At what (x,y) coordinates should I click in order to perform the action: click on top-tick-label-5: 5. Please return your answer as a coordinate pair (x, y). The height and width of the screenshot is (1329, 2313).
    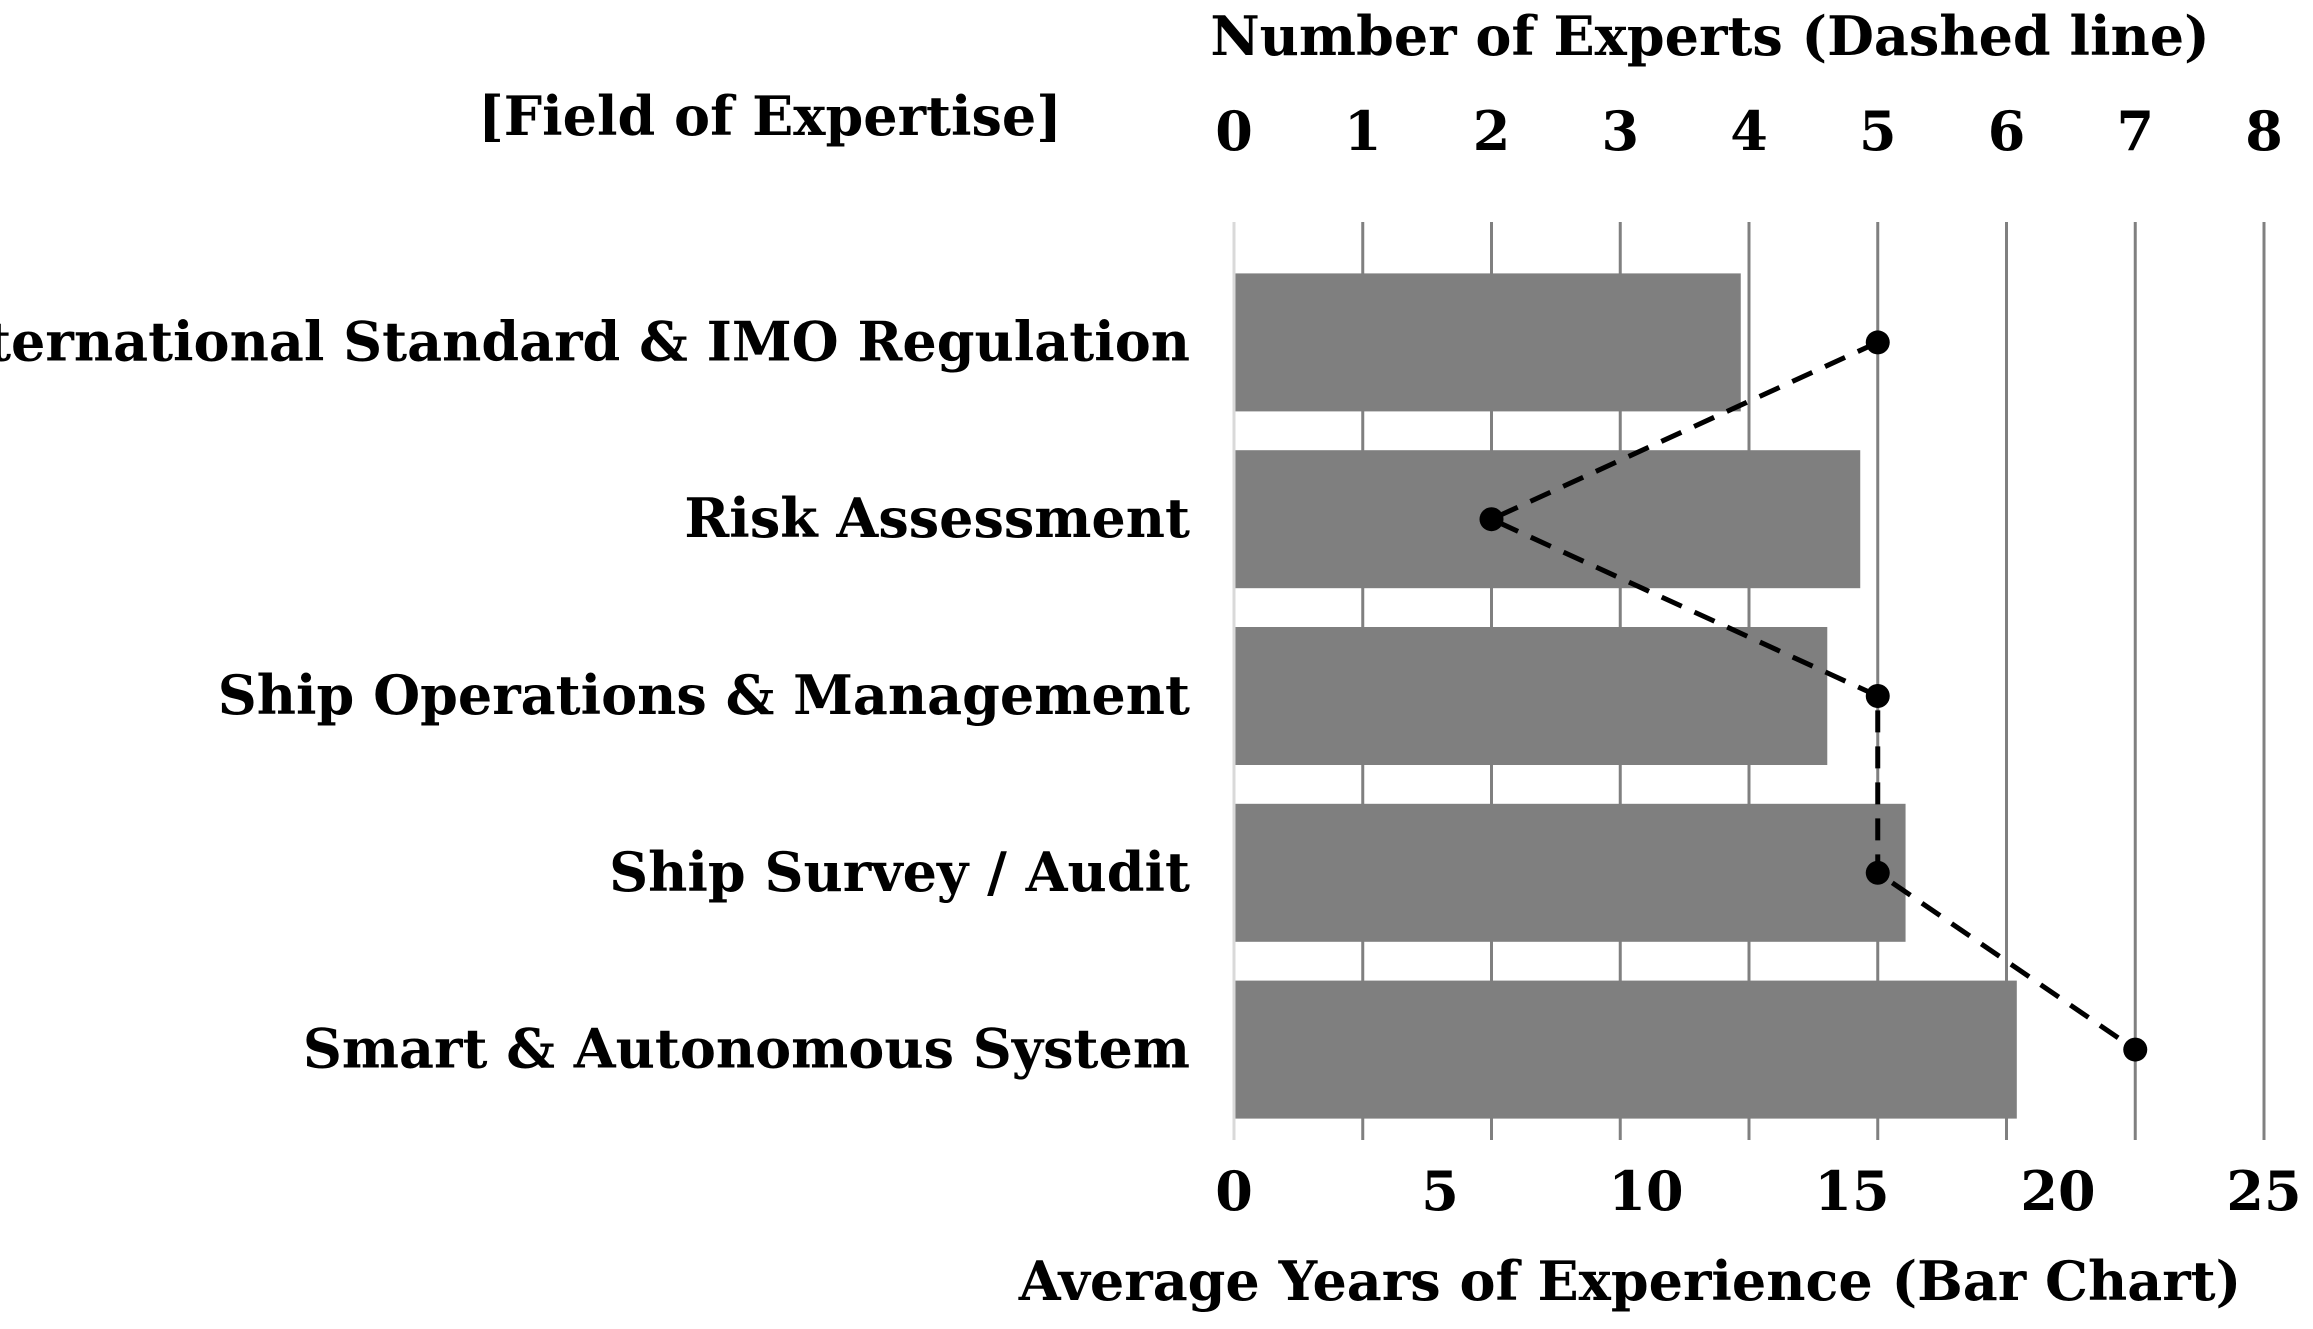
    Looking at the image, I should click on (1878, 131).